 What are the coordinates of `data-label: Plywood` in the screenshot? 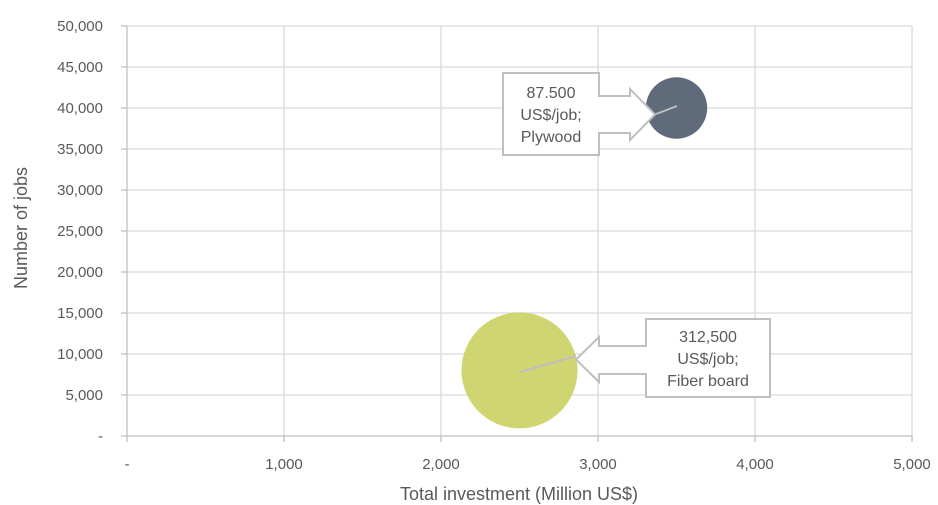 It's located at (551, 137).